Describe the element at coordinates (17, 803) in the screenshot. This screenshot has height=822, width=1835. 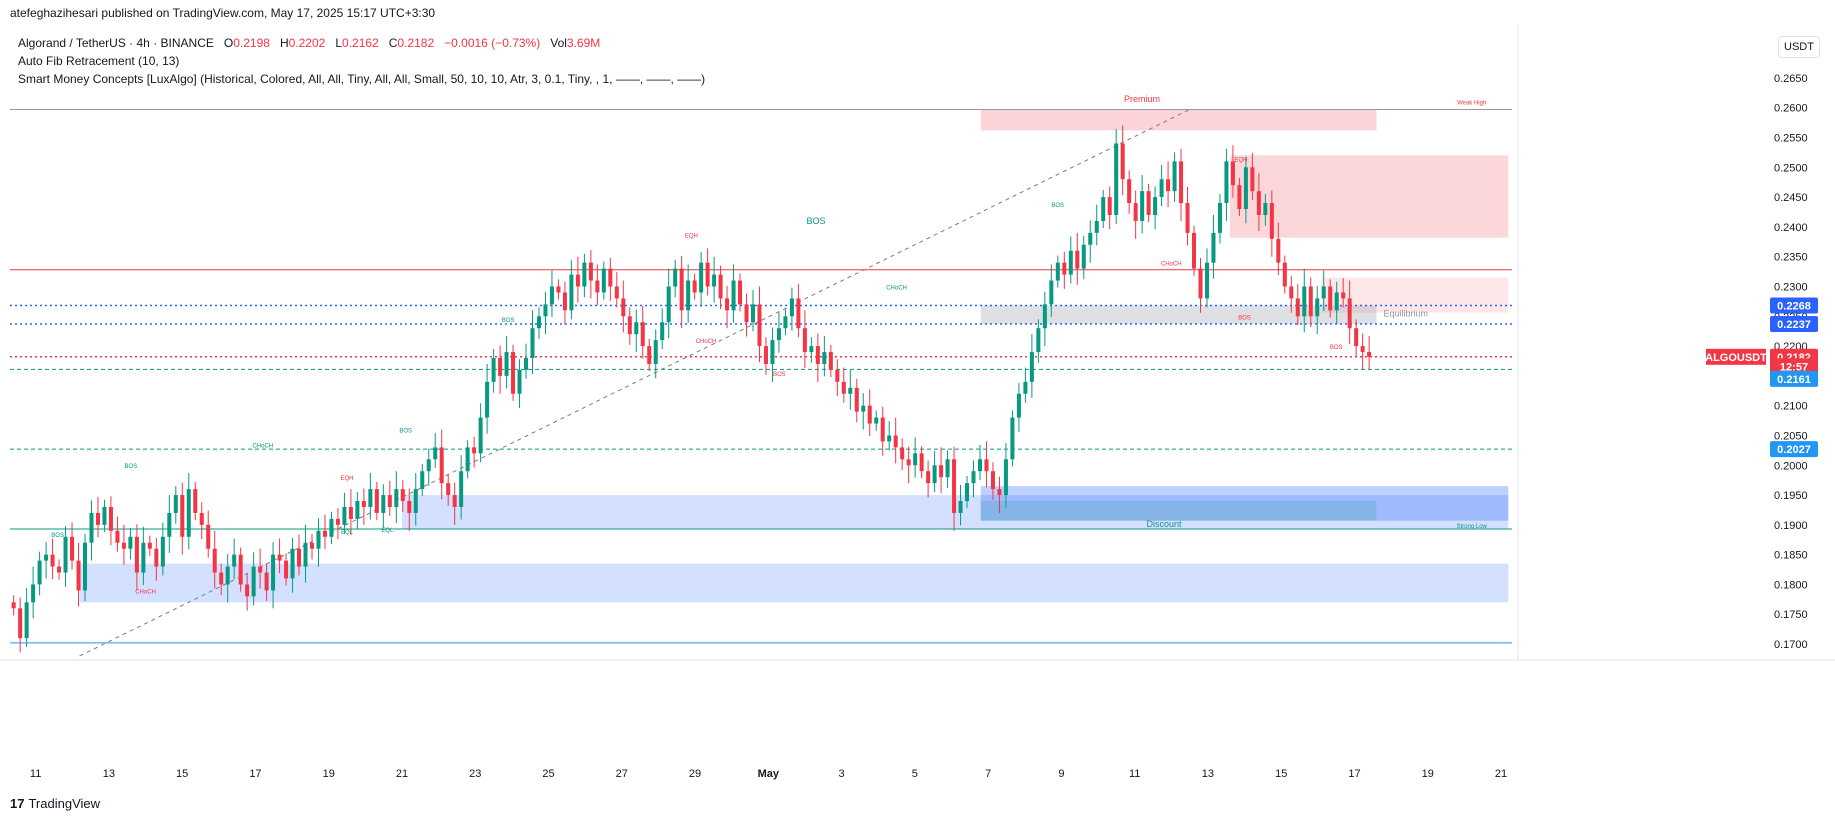
I see `tradingview-logo-icon: 17` at that location.